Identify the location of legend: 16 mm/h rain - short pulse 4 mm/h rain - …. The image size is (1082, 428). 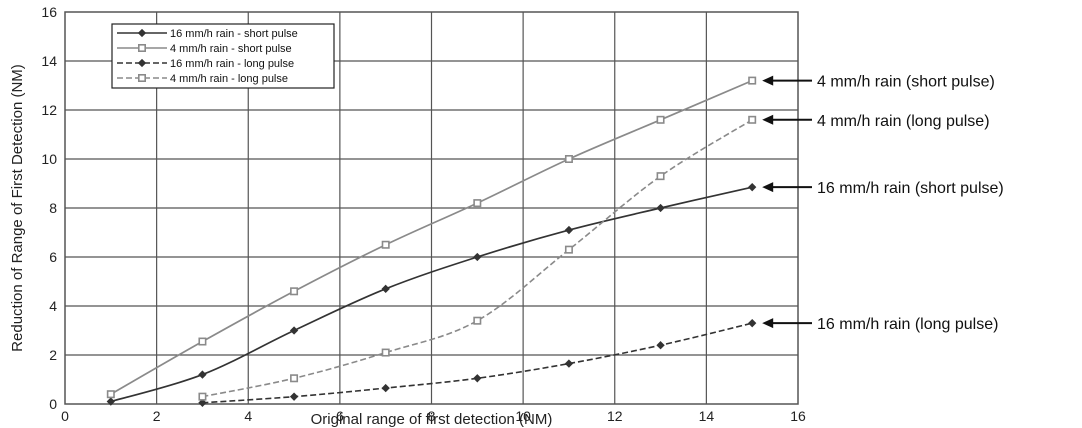
(223, 56).